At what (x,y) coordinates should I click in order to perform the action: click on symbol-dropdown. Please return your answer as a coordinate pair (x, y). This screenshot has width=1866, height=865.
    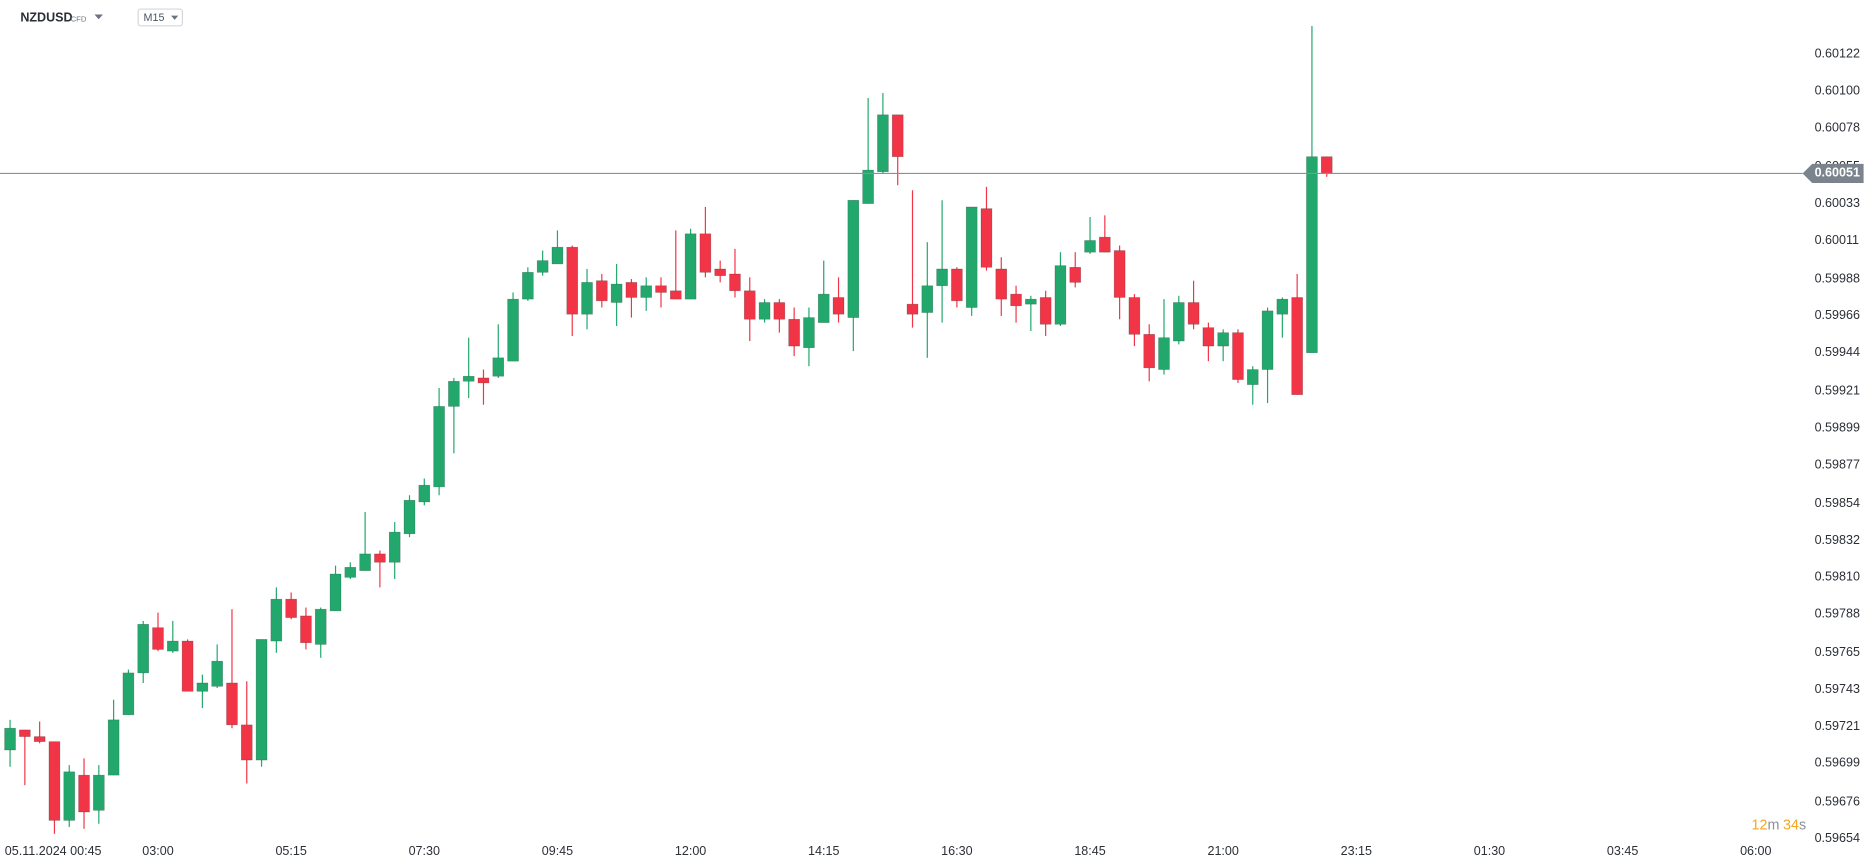
    Looking at the image, I should click on (98, 17).